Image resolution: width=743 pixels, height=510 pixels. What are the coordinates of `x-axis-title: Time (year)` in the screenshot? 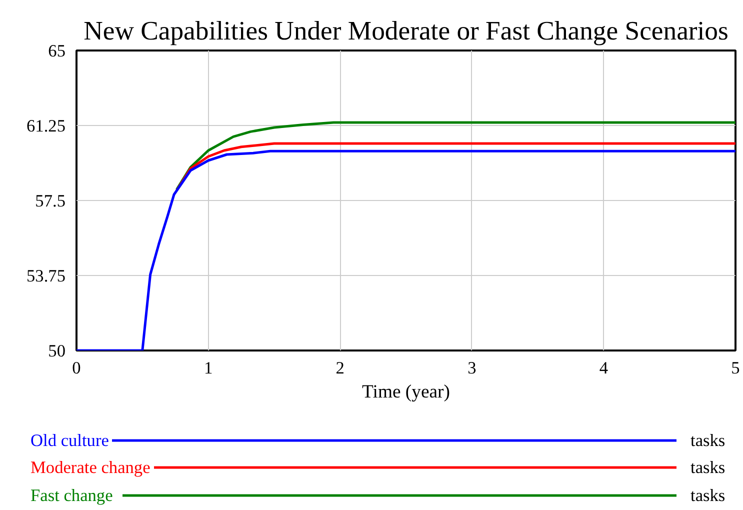 It's located at (406, 392).